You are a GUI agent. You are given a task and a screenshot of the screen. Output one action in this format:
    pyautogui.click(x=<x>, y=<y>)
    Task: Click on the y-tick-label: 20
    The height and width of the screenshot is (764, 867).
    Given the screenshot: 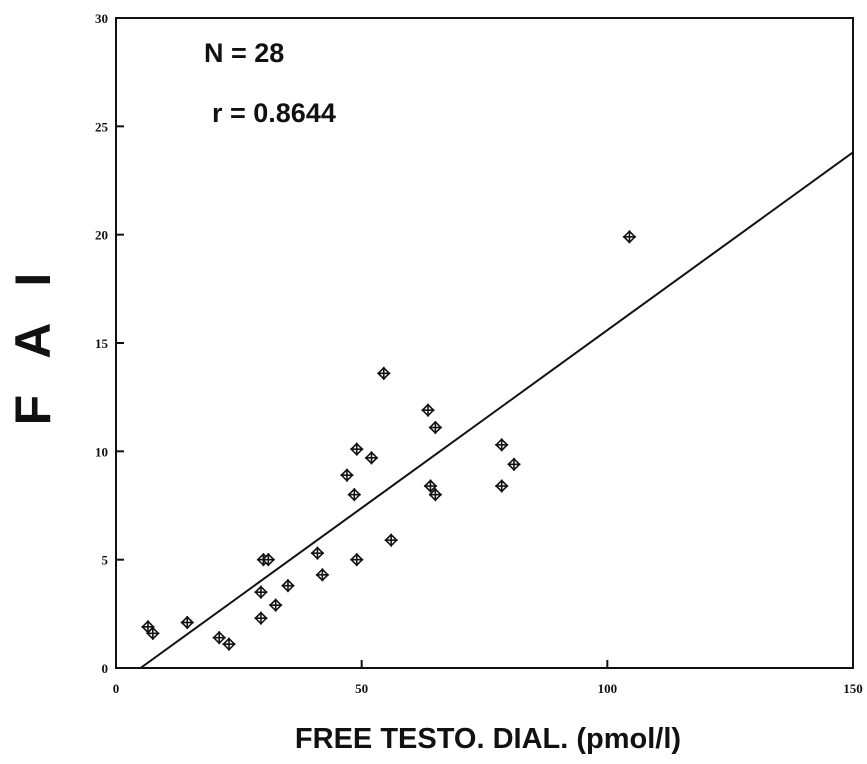 What is the action you would take?
    pyautogui.click(x=101, y=235)
    